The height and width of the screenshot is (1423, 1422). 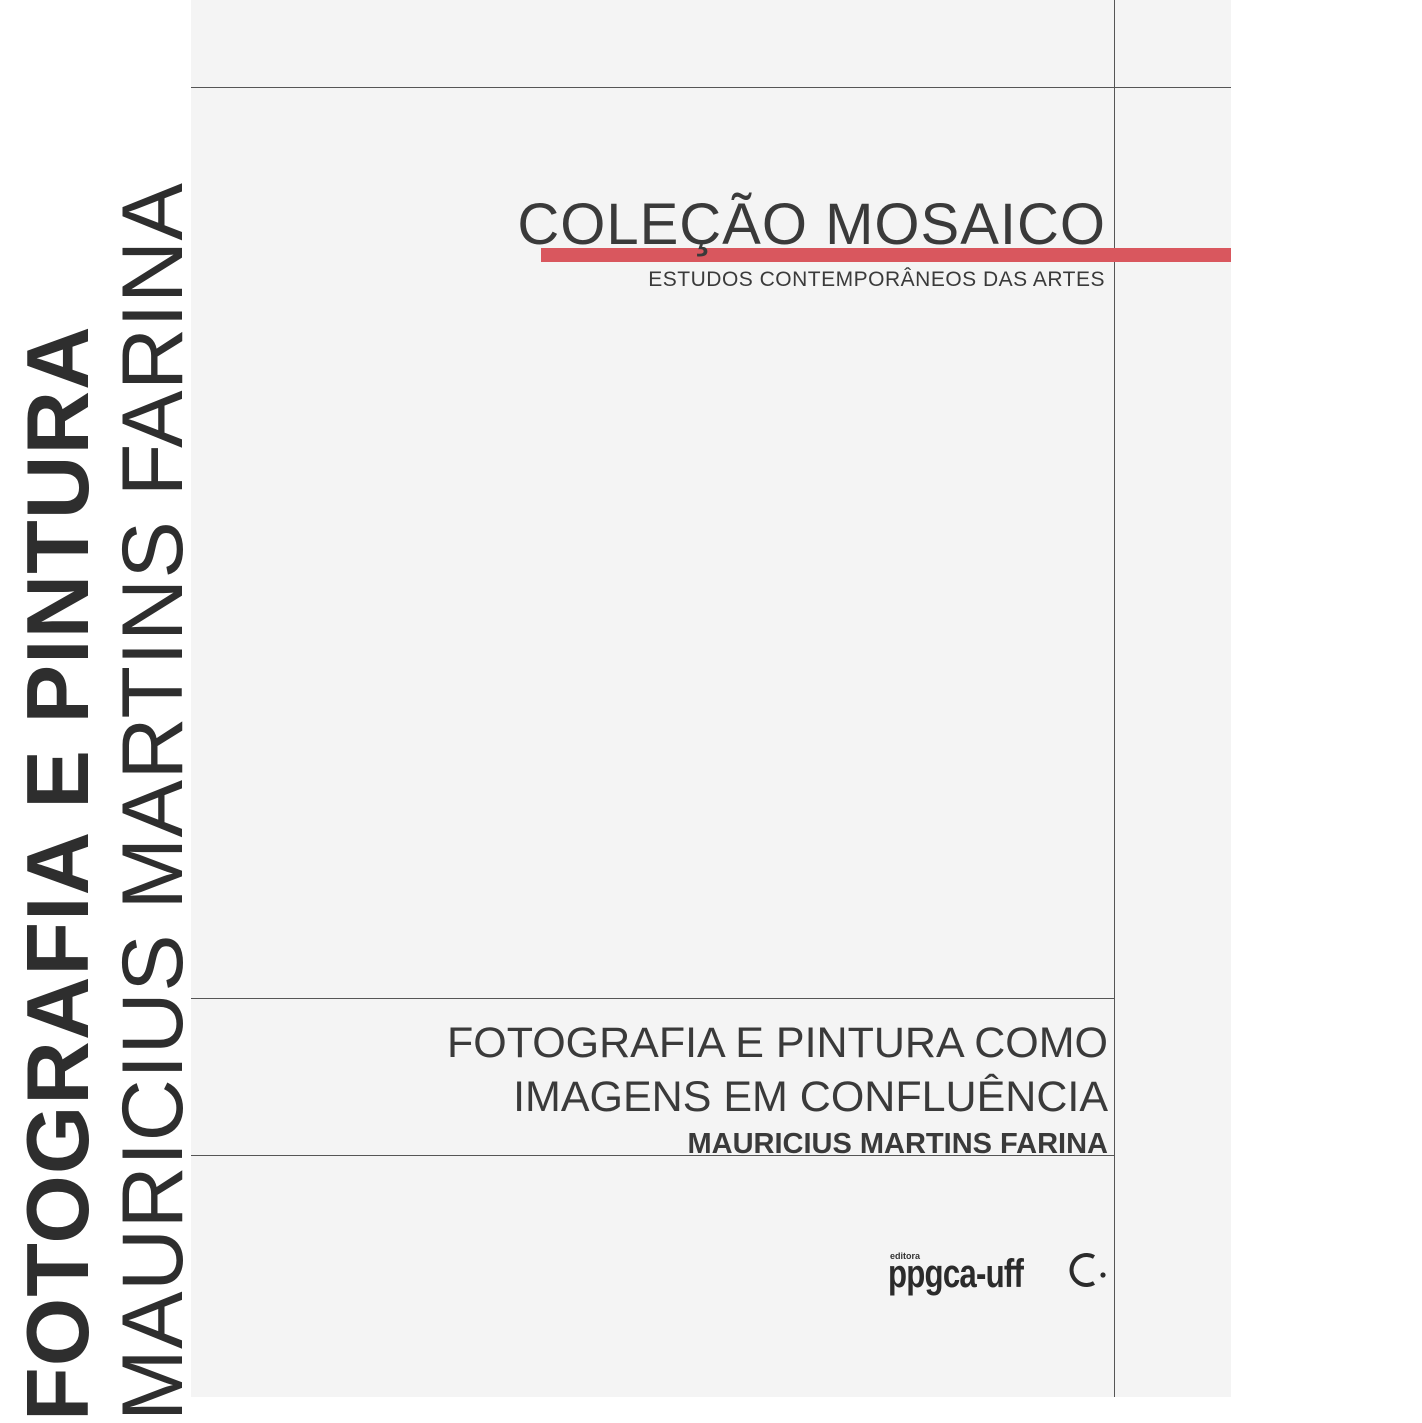 What do you see at coordinates (153, 801) in the screenshot?
I see `spine-author: MAURICIUS MARTINS FARINA` at bounding box center [153, 801].